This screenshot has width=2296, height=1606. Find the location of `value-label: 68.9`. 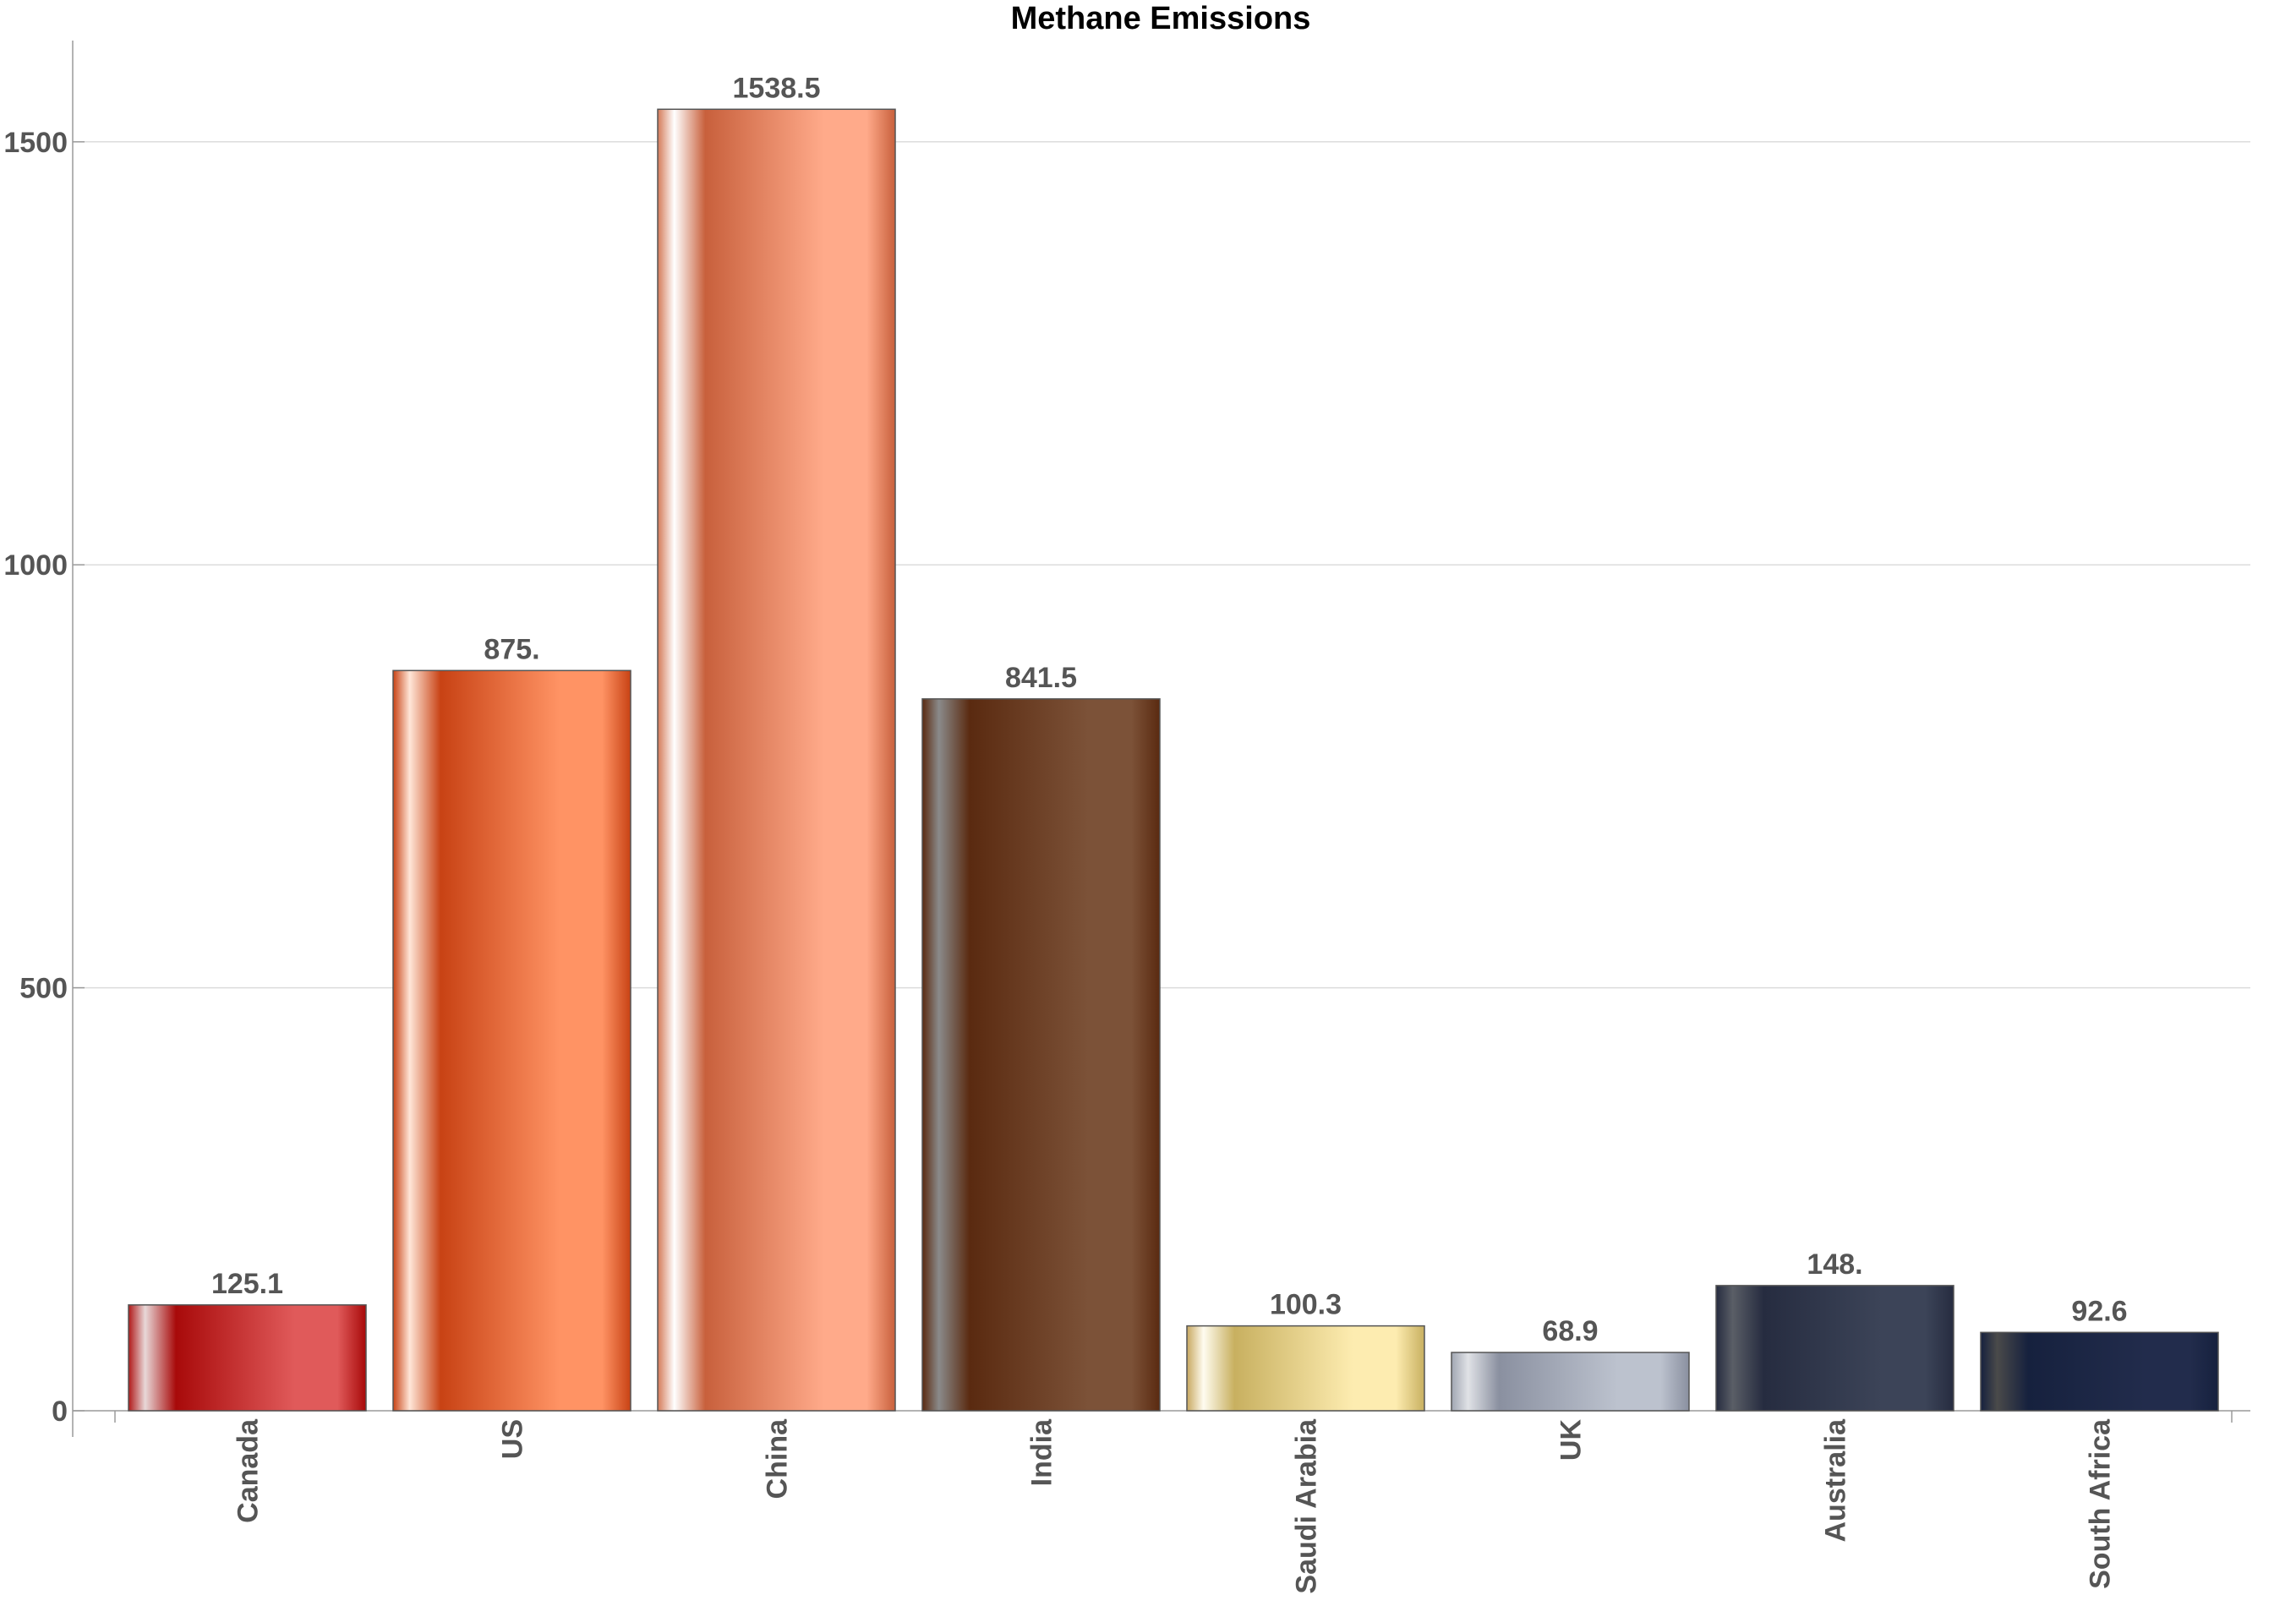

value-label: 68.9 is located at coordinates (1570, 1331).